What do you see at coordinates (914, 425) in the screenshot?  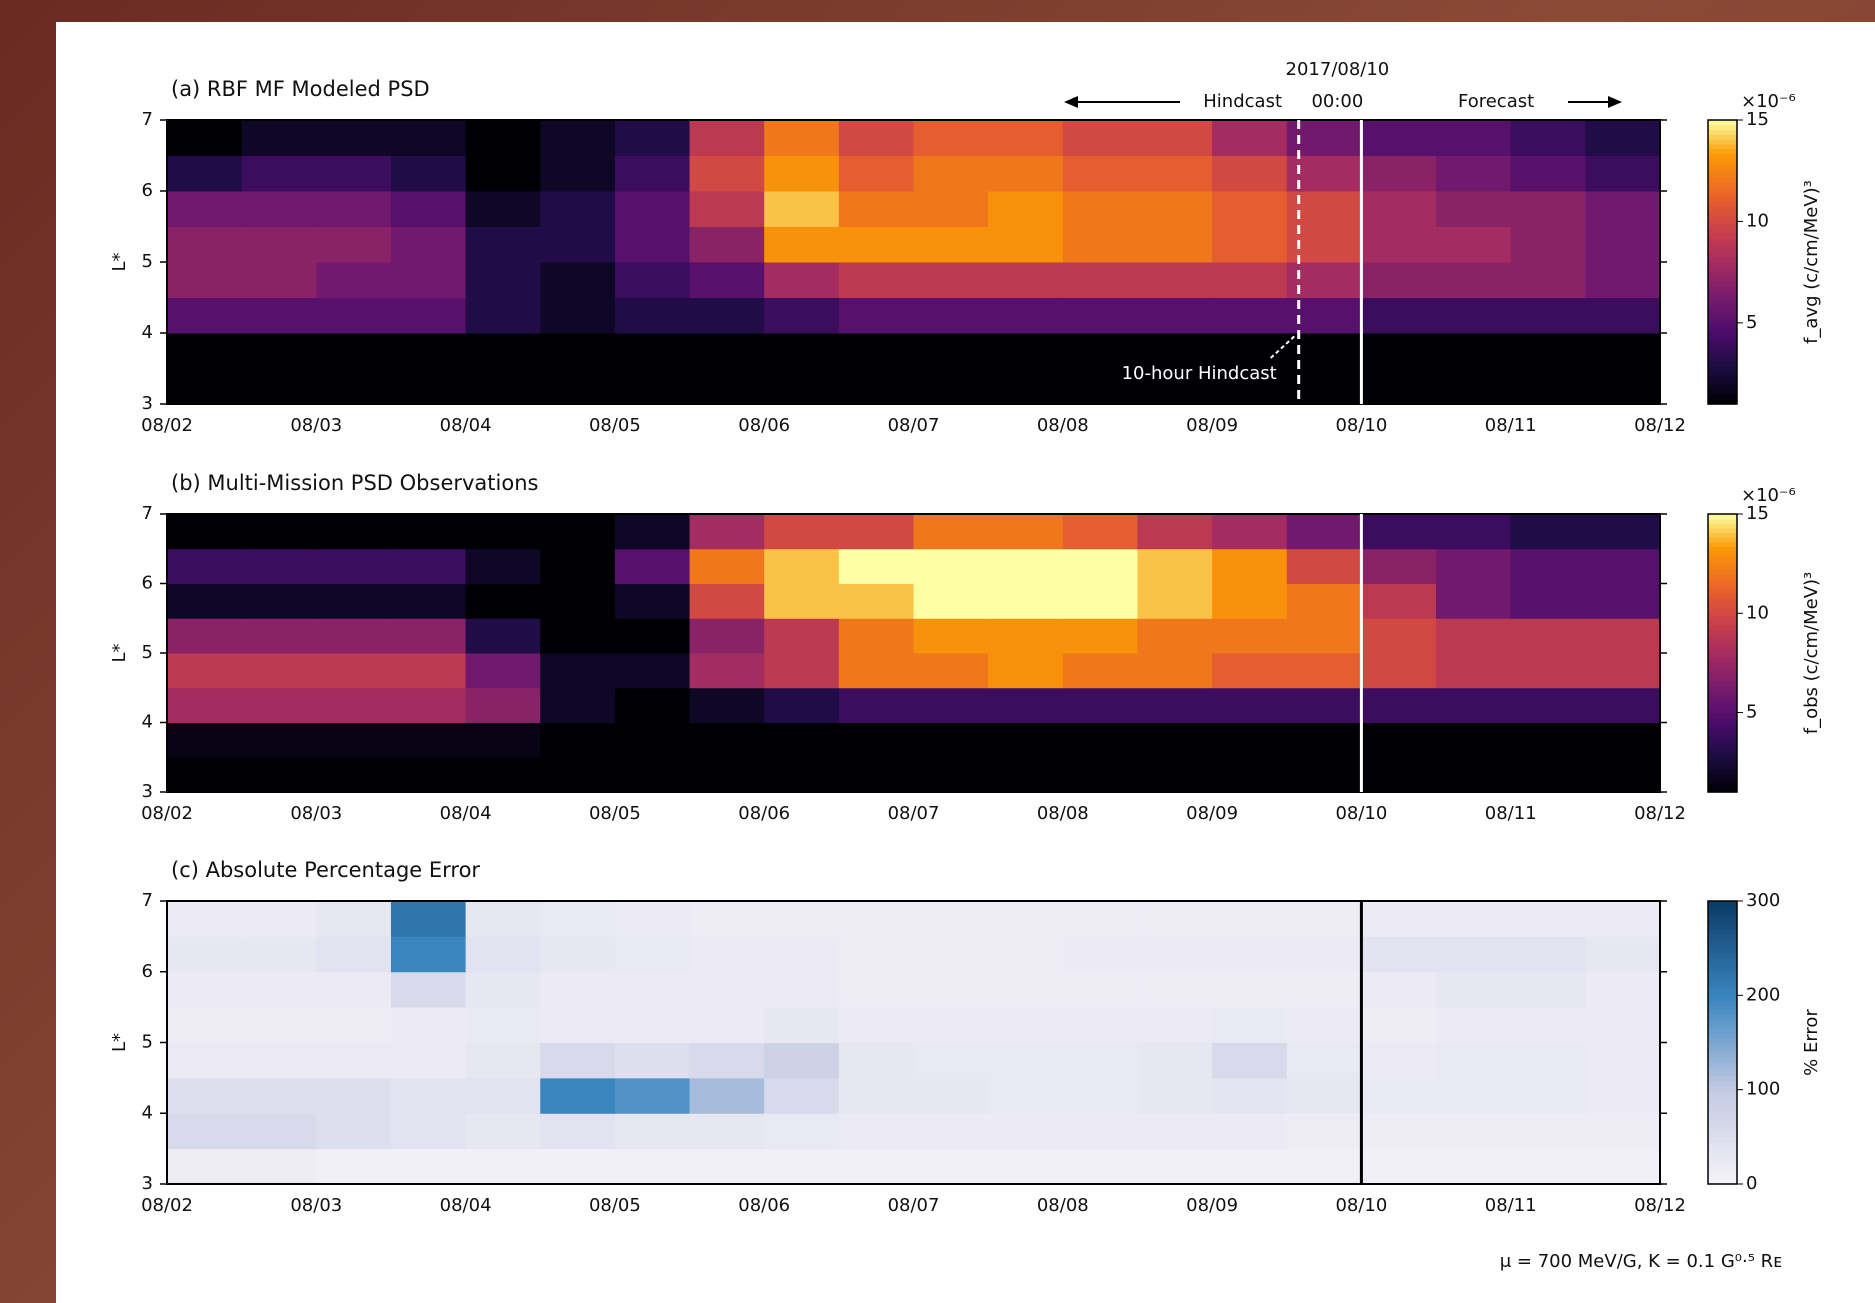 I see `x-tick-label: 08/07` at bounding box center [914, 425].